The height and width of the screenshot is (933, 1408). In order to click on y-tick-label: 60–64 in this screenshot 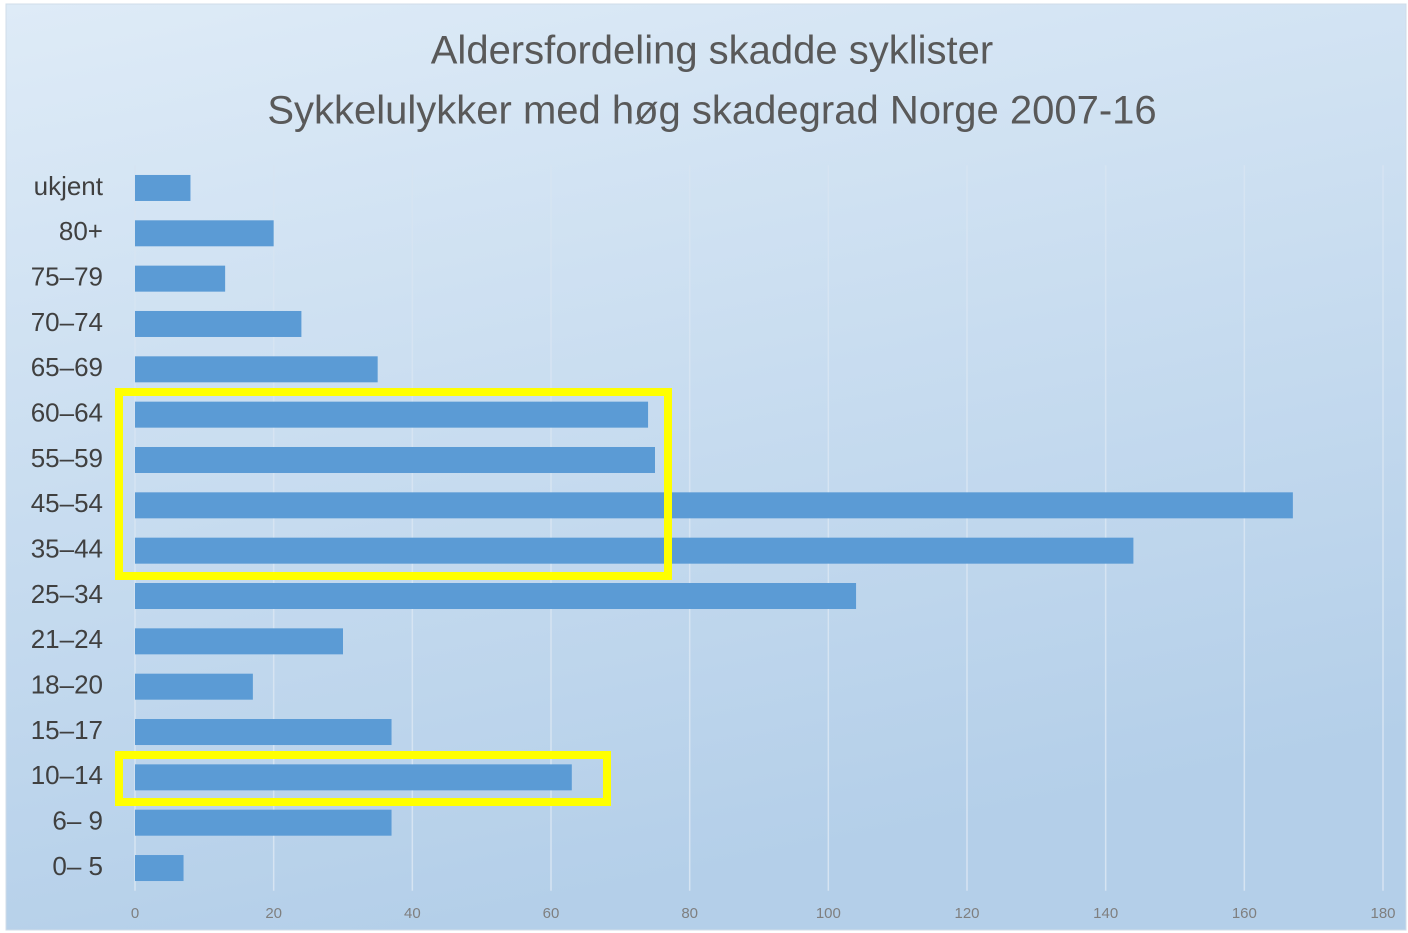, I will do `click(67, 413)`.